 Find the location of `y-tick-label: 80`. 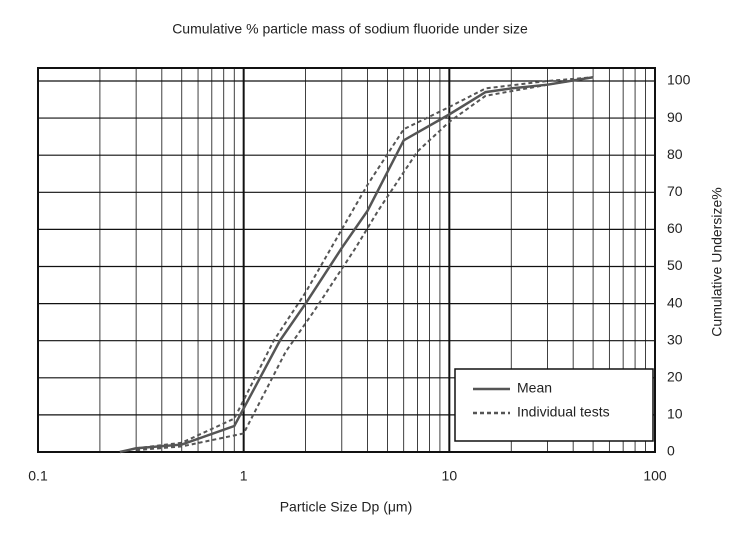

y-tick-label: 80 is located at coordinates (675, 154).